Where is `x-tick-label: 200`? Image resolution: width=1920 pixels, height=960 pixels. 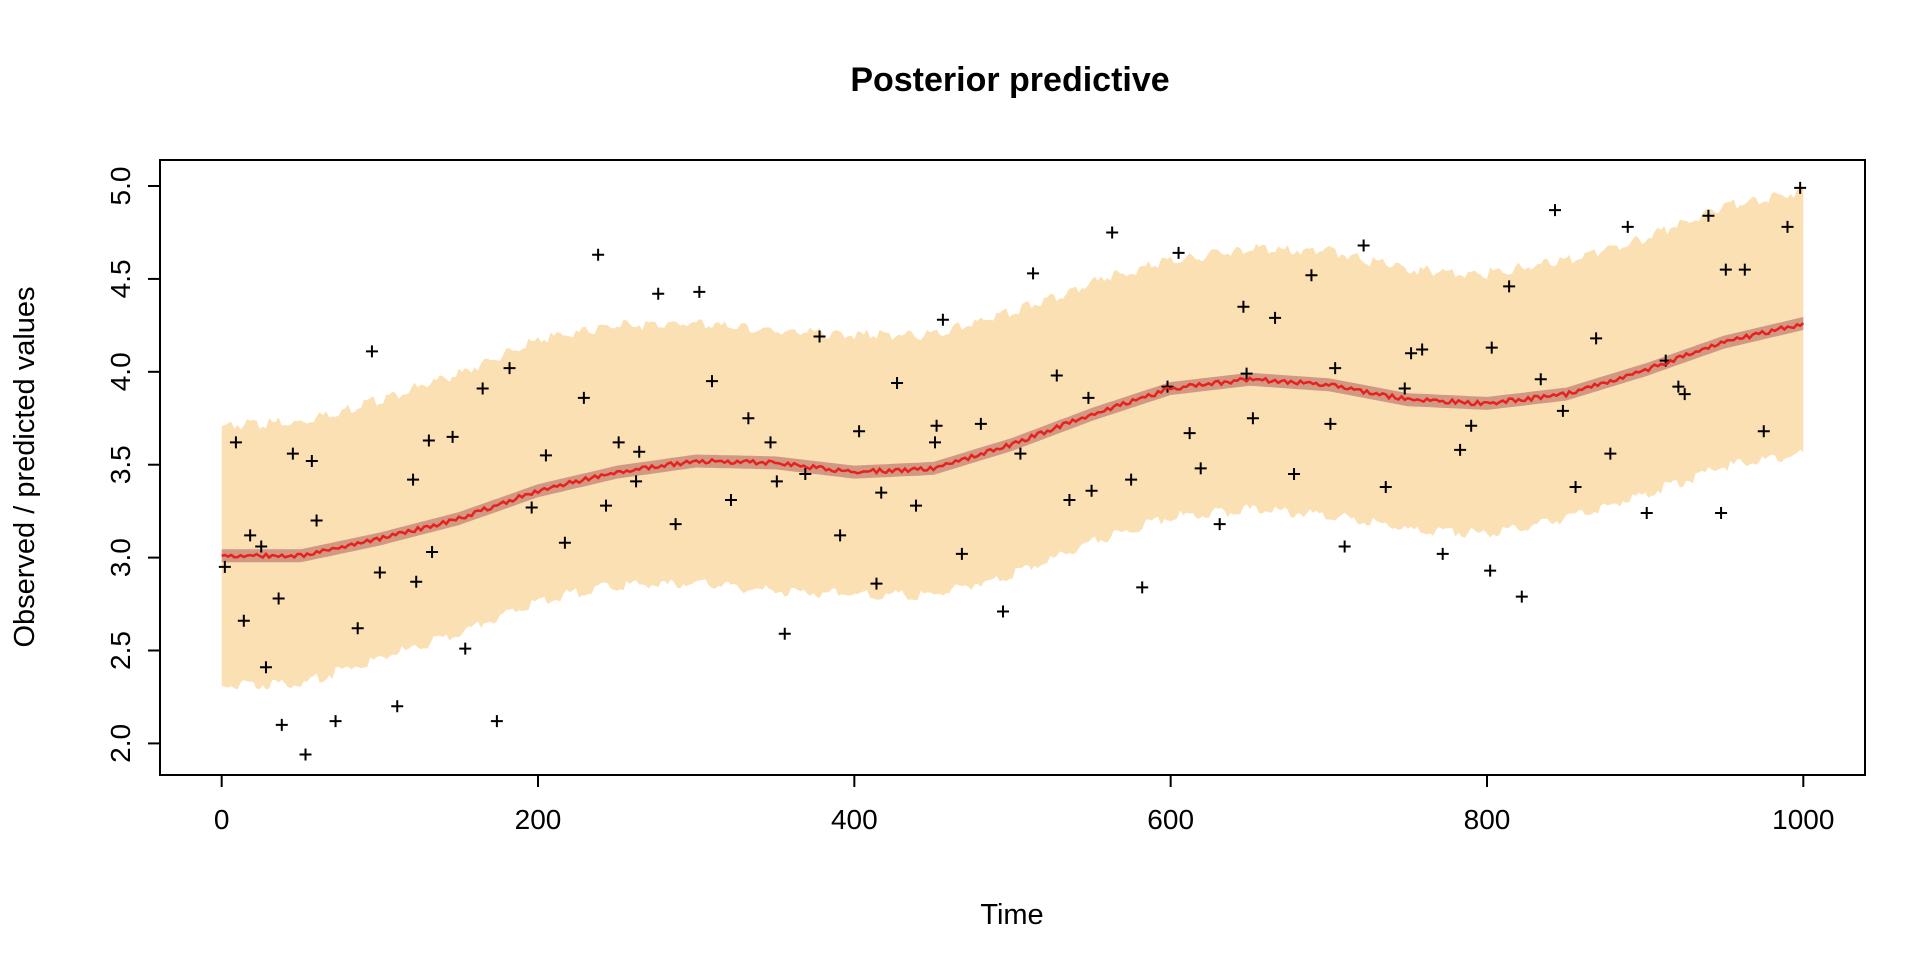
x-tick-label: 200 is located at coordinates (538, 819).